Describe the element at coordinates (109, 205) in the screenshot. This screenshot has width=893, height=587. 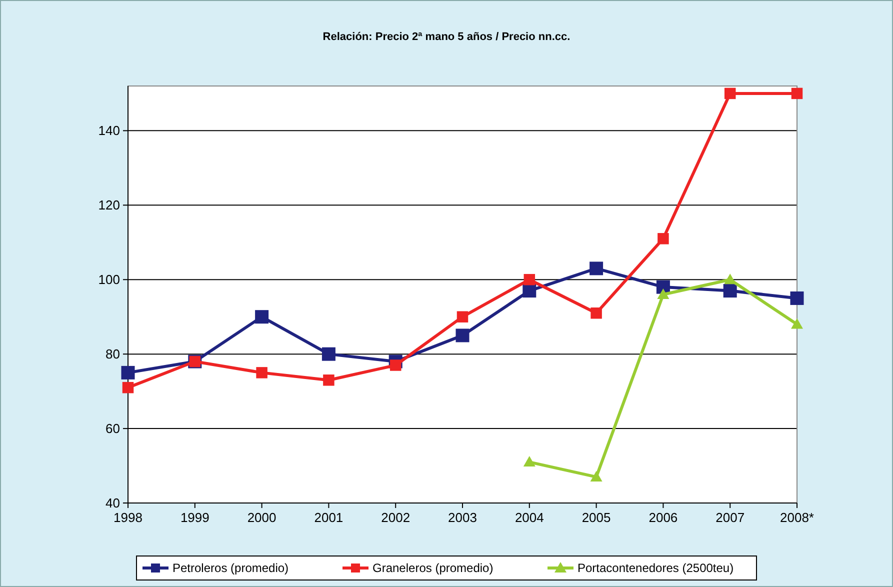
I see `y-tick-label: 120` at that location.